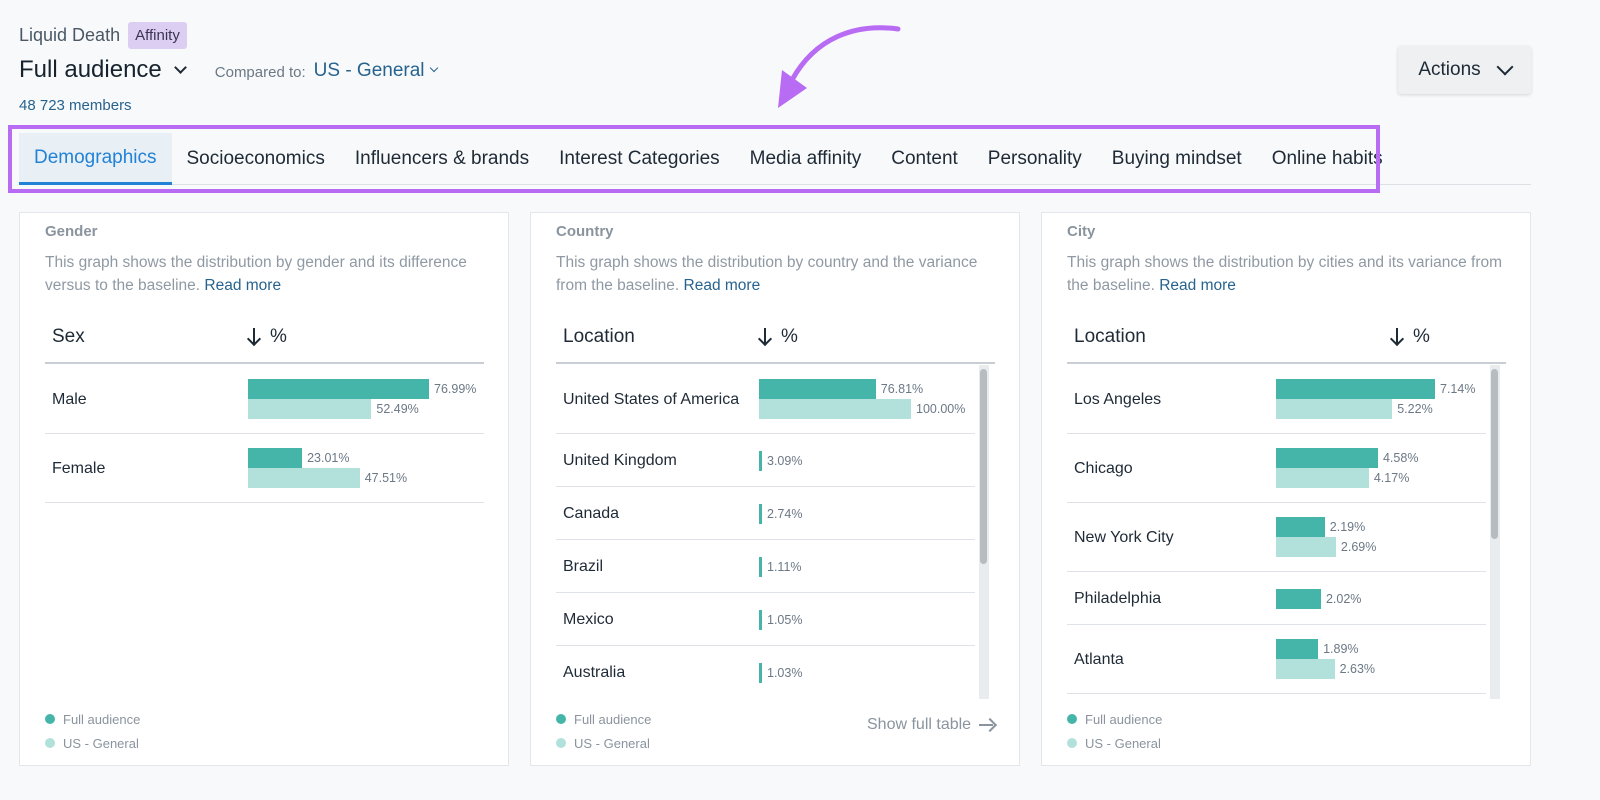 The image size is (1600, 800). Describe the element at coordinates (278, 336) in the screenshot. I see `percent-label: %` at that location.